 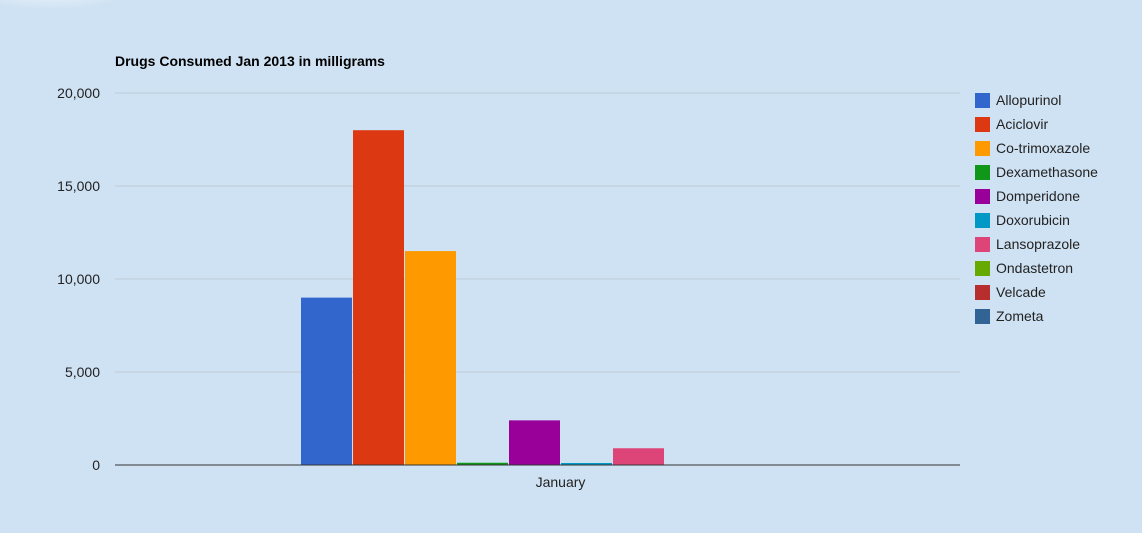 What do you see at coordinates (1043, 148) in the screenshot?
I see `legend-label: Co-trimoxazole` at bounding box center [1043, 148].